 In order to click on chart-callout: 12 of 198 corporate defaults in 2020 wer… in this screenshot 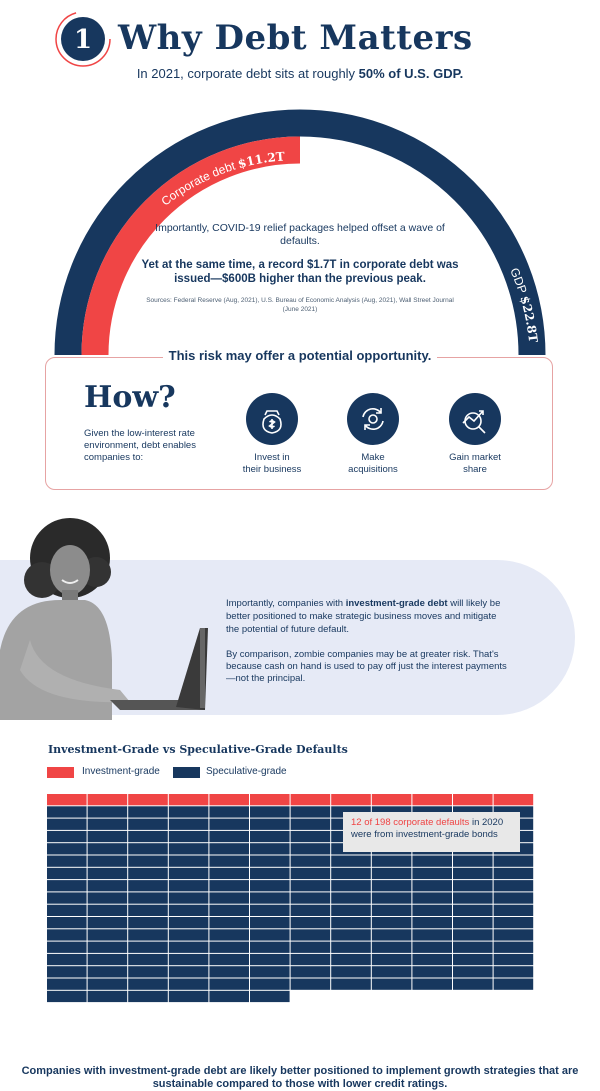, I will do `click(431, 832)`.